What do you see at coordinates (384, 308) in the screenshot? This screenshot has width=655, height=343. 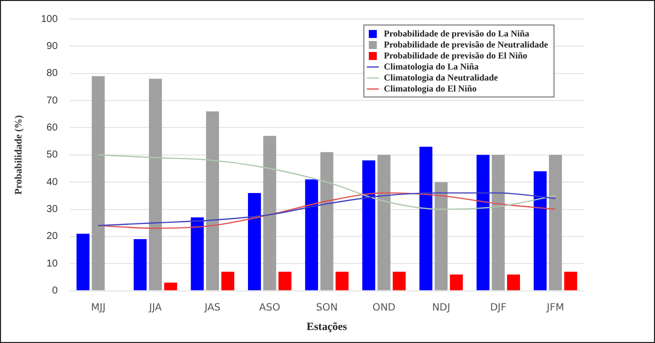 I see `x-tick-label: OND` at bounding box center [384, 308].